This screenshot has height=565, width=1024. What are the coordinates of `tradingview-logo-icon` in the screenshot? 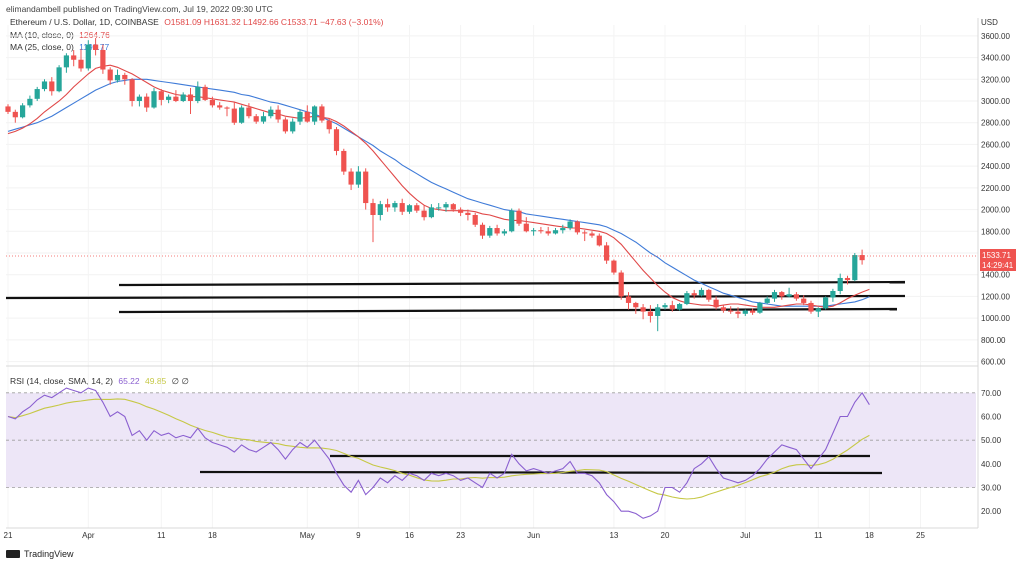 It's located at (13, 554).